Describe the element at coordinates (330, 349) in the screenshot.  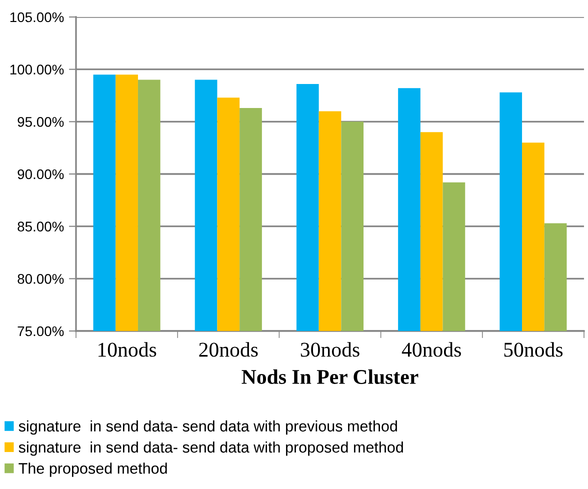
I see `x-tick-label: 30nods` at that location.